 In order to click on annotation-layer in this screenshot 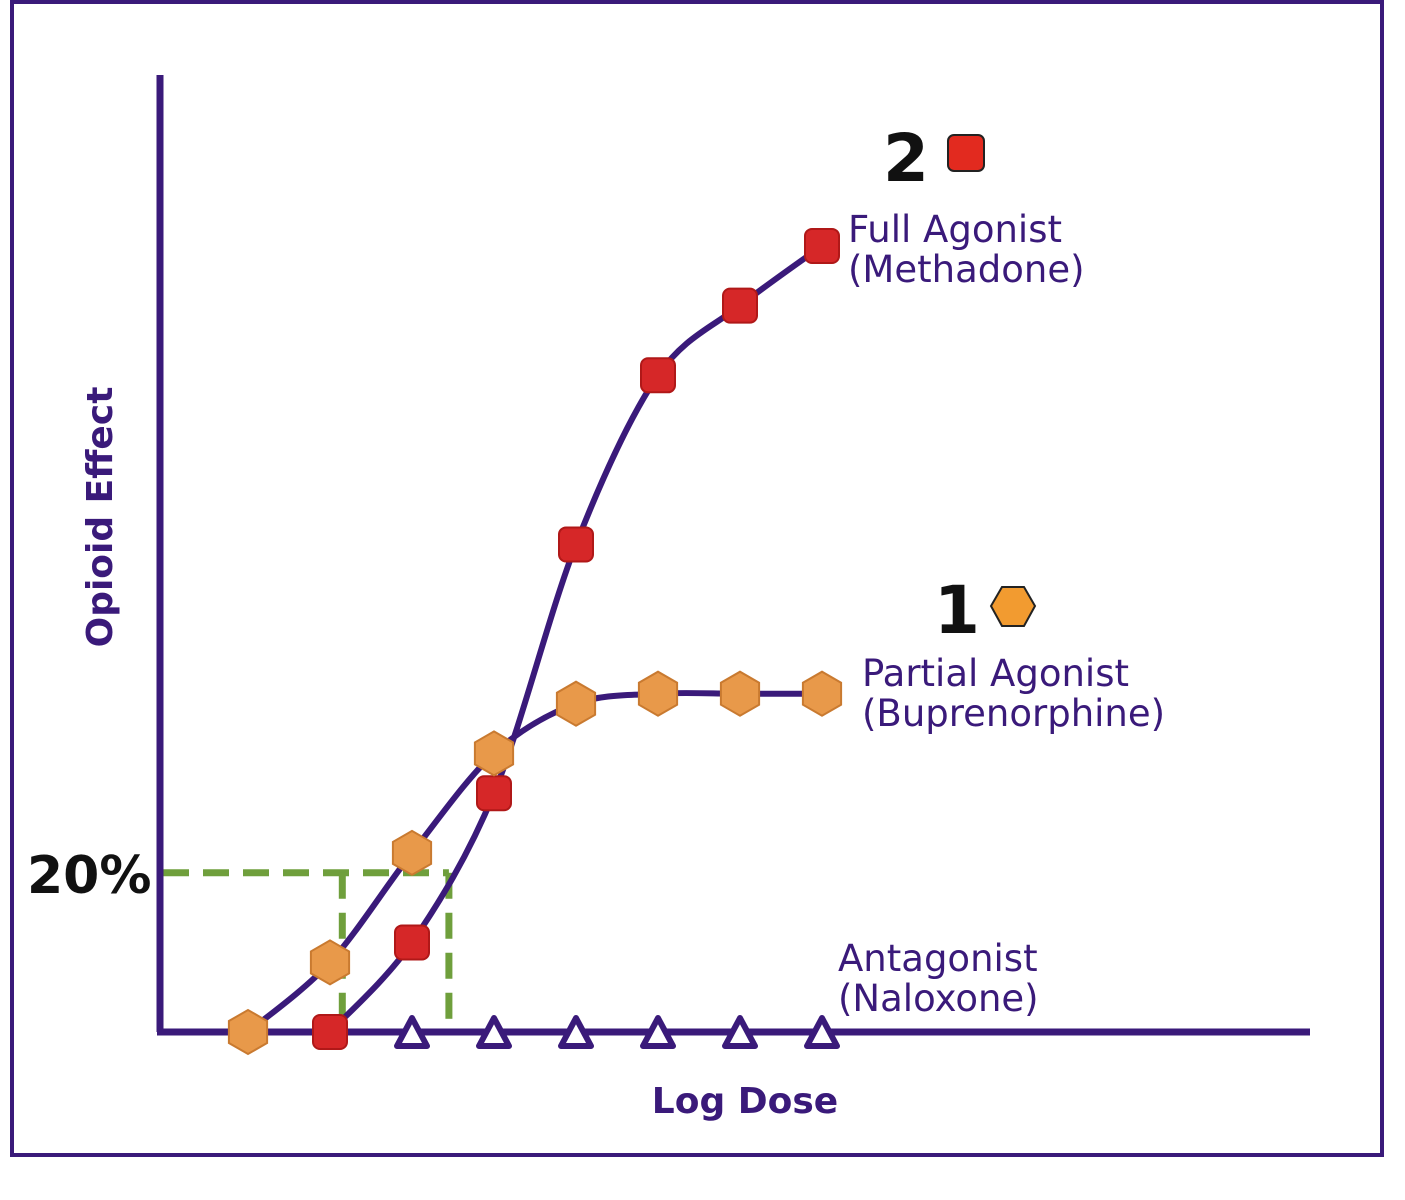, I will do `click(308, 950)`.